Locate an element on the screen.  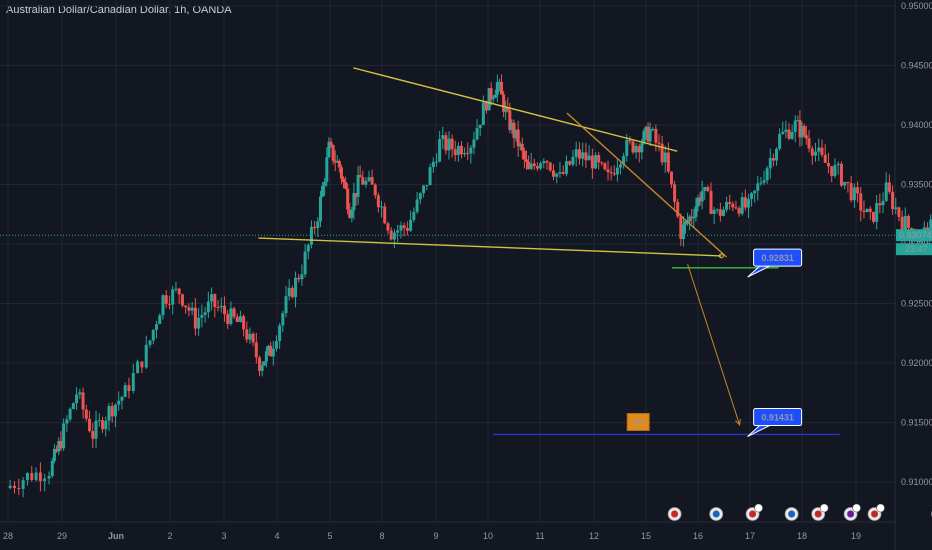
time-tick-label: 11 is located at coordinates (539, 536).